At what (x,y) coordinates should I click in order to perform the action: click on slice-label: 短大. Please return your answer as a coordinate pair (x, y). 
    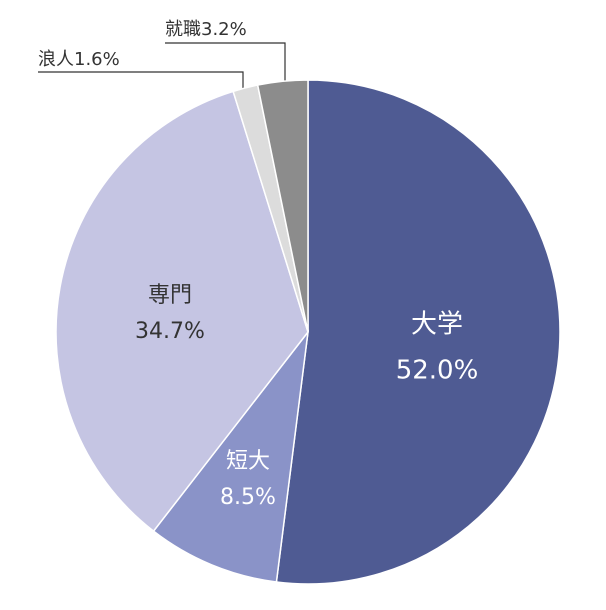
    Looking at the image, I should click on (248, 461).